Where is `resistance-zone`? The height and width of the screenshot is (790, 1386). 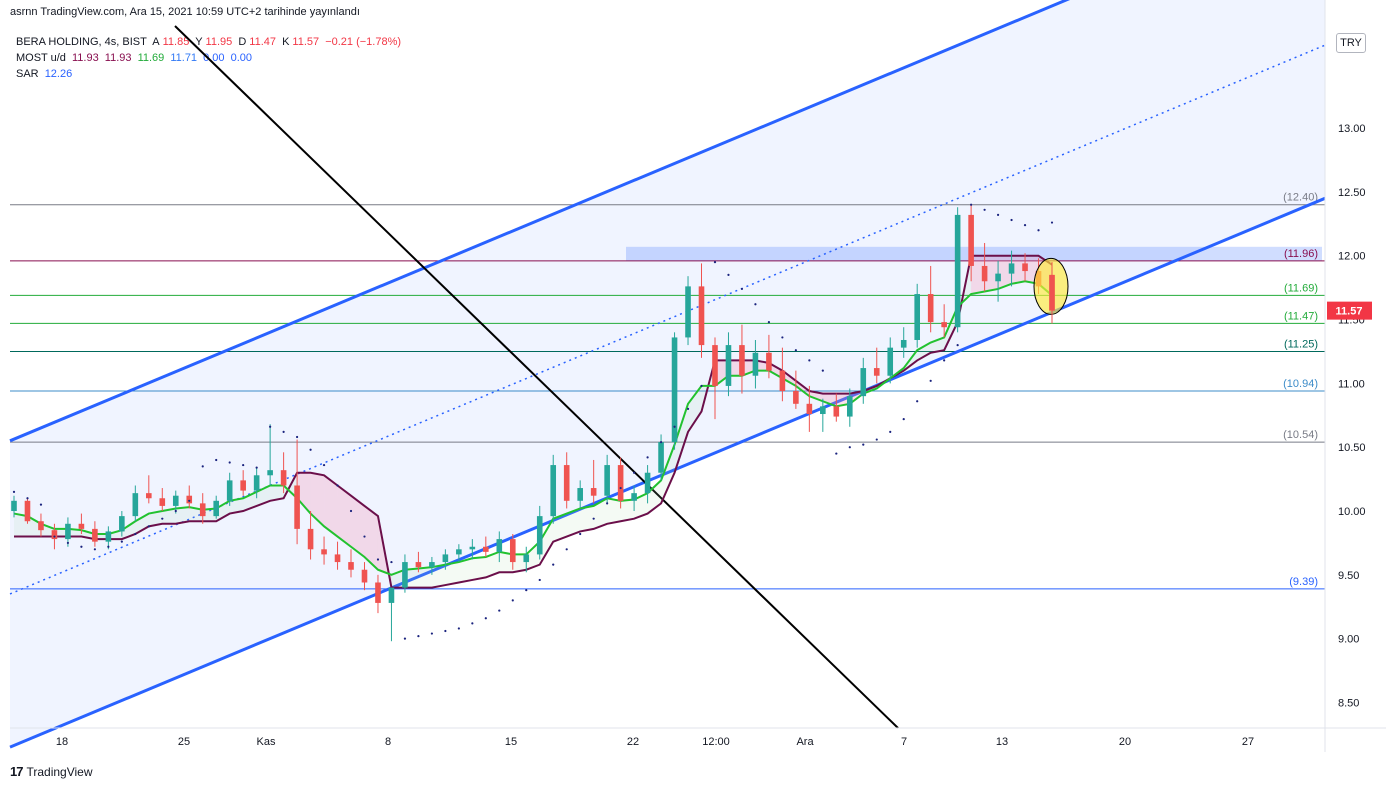 resistance-zone is located at coordinates (974, 253).